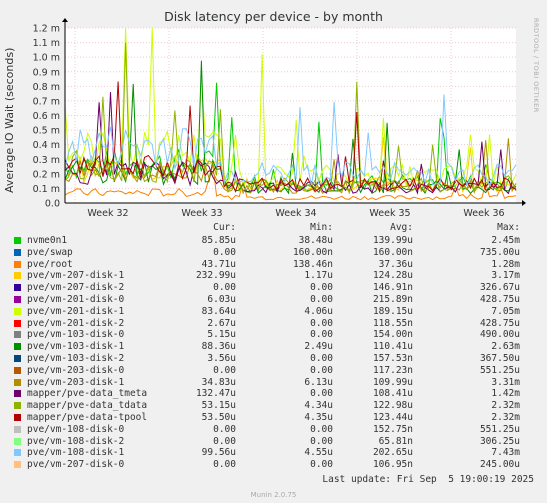 This screenshot has width=547, height=503. What do you see at coordinates (76, 347) in the screenshot?
I see `legend-series-name: pve/vm-103-disk-1` at bounding box center [76, 347].